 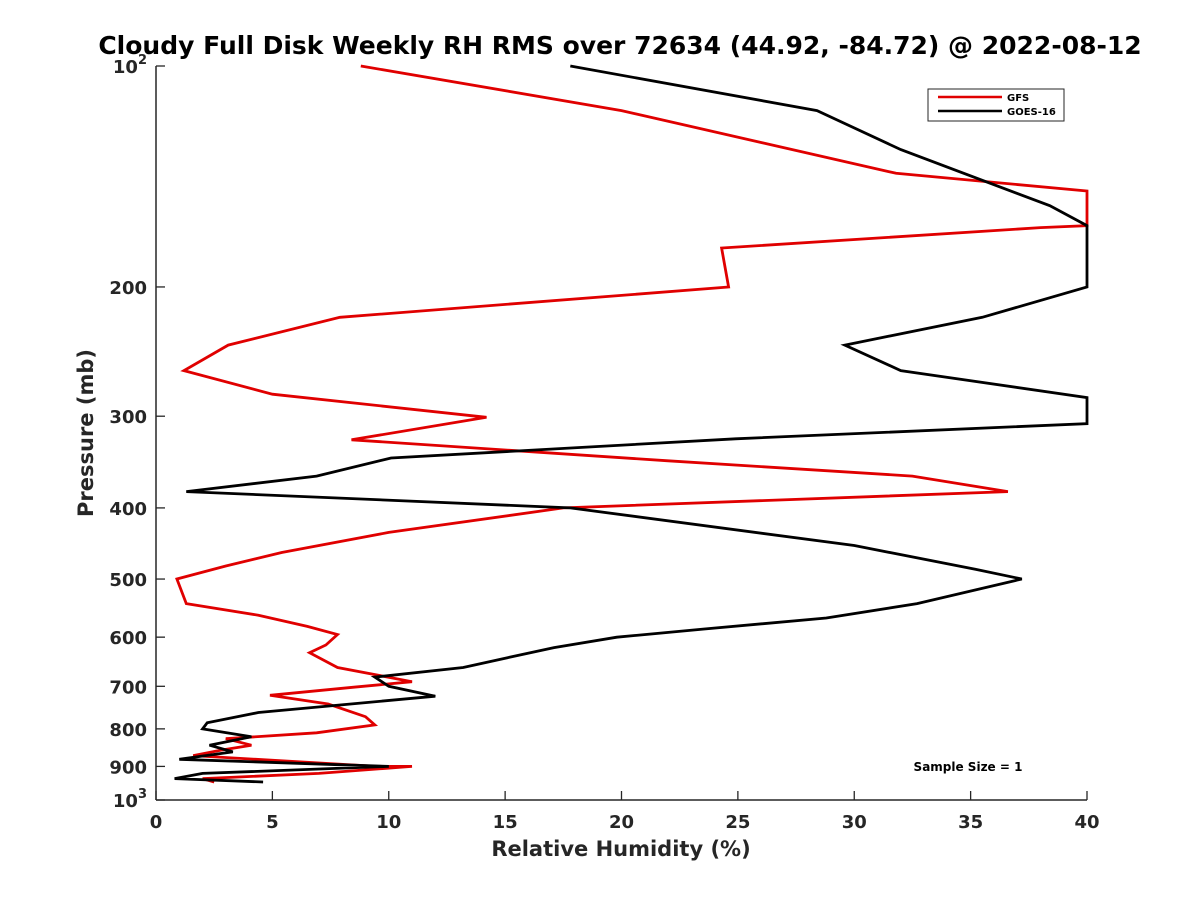 I want to click on y-tick-label: 800, so click(x=128, y=730).